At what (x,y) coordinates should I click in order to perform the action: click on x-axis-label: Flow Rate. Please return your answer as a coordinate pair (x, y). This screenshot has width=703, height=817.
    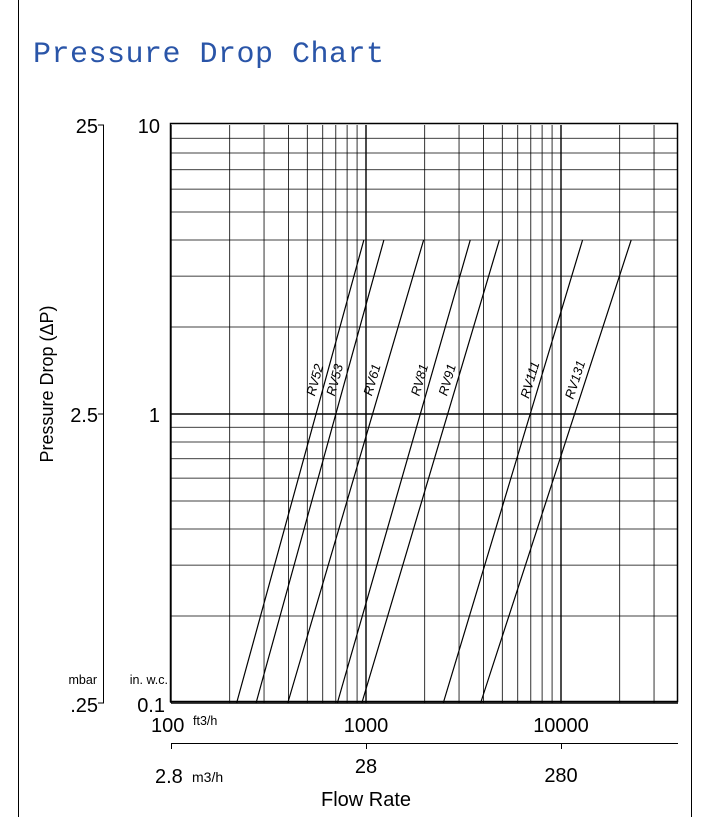
    Looking at the image, I should click on (366, 800).